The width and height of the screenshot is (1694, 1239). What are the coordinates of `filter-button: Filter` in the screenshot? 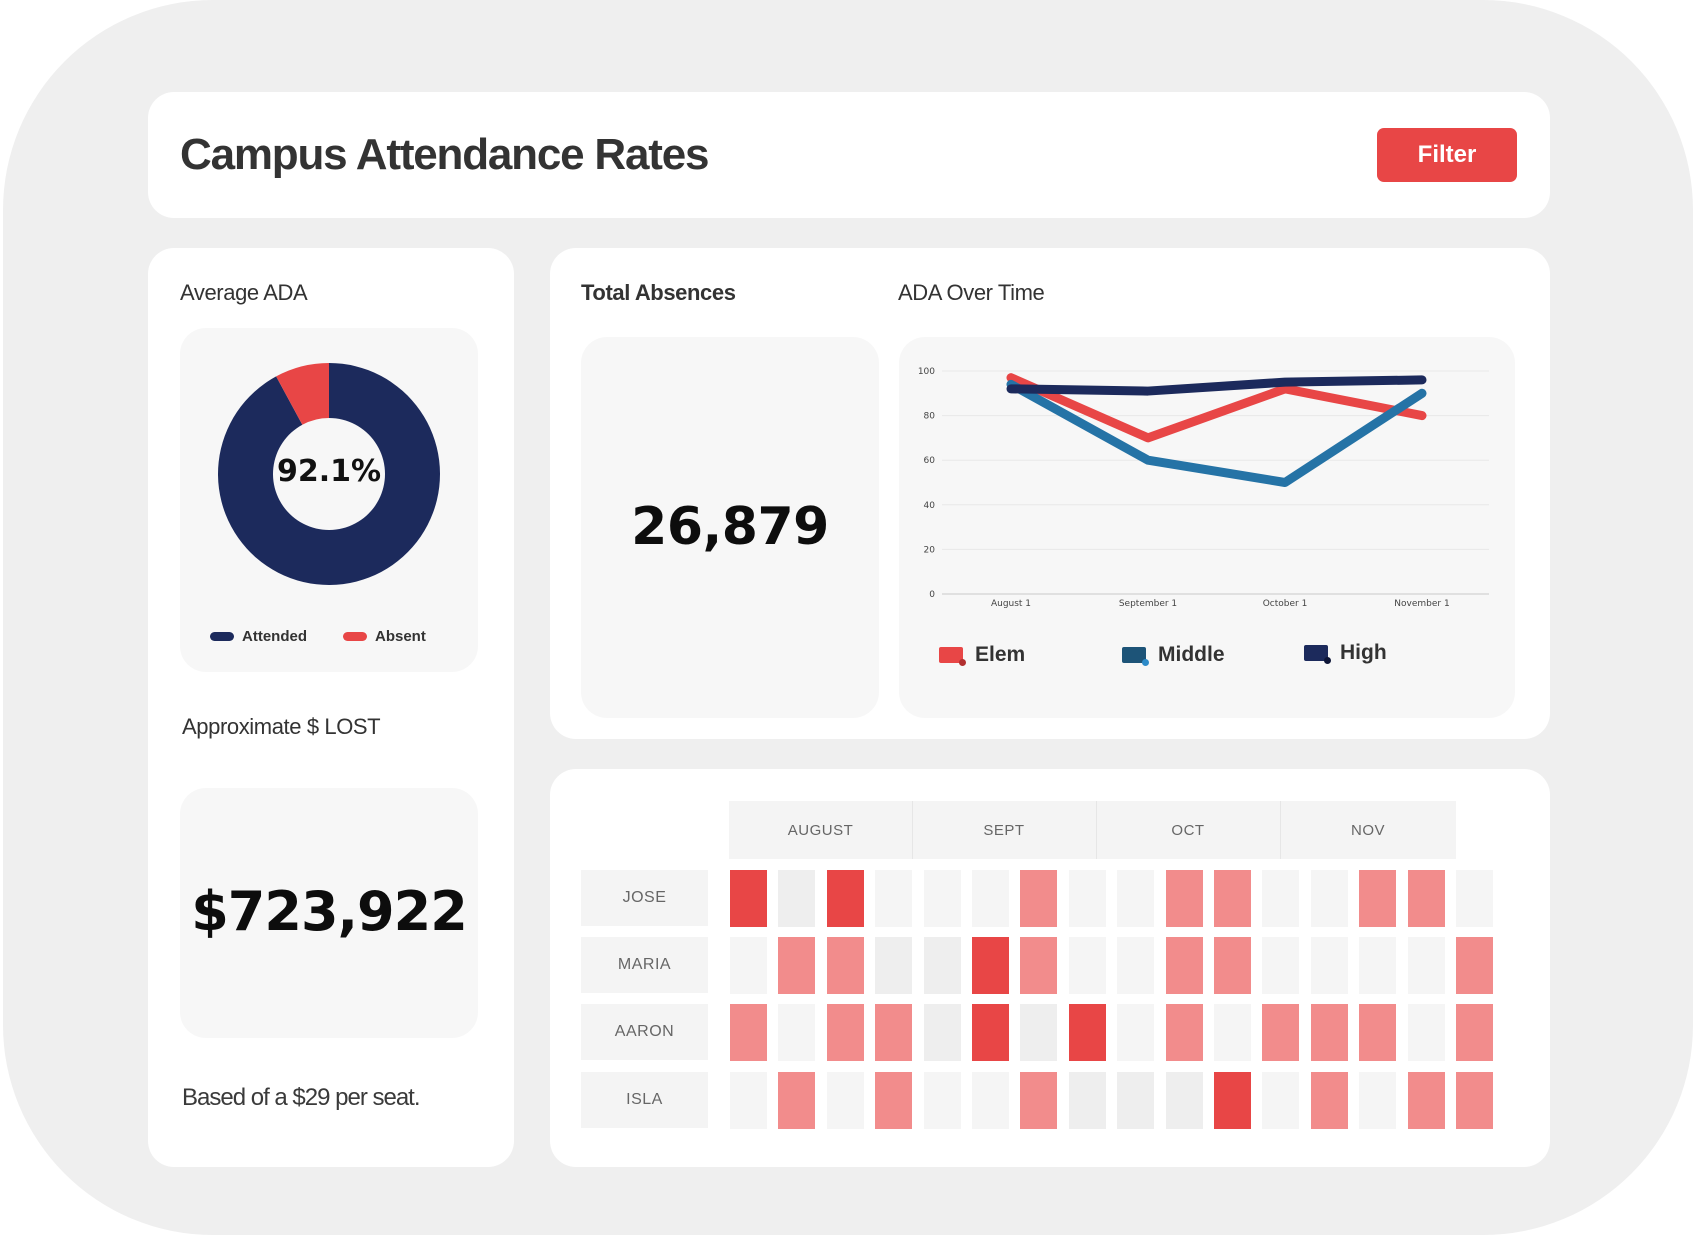 It's located at (1447, 155).